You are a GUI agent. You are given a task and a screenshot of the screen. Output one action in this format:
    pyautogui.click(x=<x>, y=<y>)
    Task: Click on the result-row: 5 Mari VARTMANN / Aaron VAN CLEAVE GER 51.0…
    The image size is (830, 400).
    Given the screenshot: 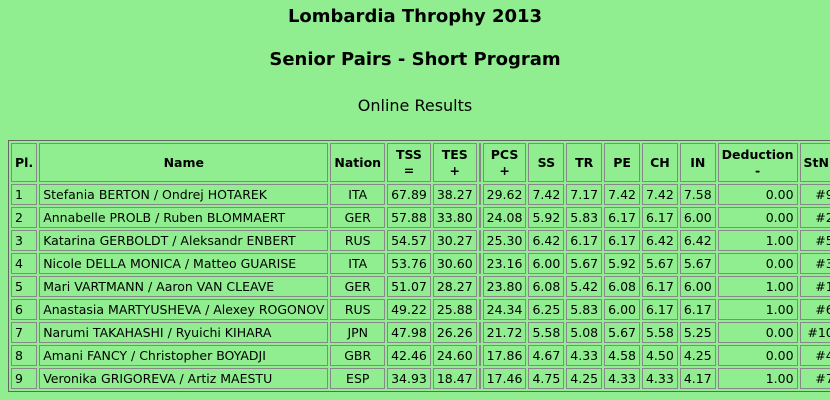 What is the action you would take?
    pyautogui.click(x=420, y=286)
    